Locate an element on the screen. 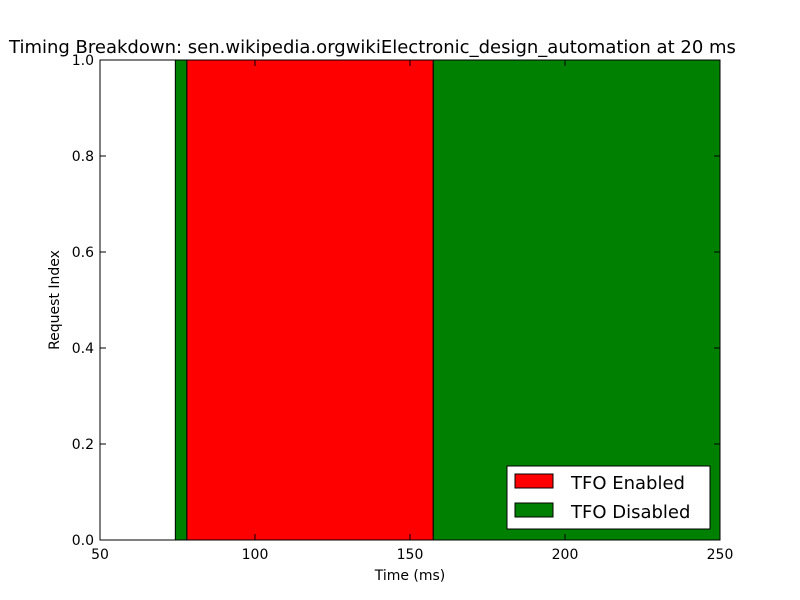 Image resolution: width=800 pixels, height=600 pixels. y-tick-label: 0.6 is located at coordinates (83, 253).